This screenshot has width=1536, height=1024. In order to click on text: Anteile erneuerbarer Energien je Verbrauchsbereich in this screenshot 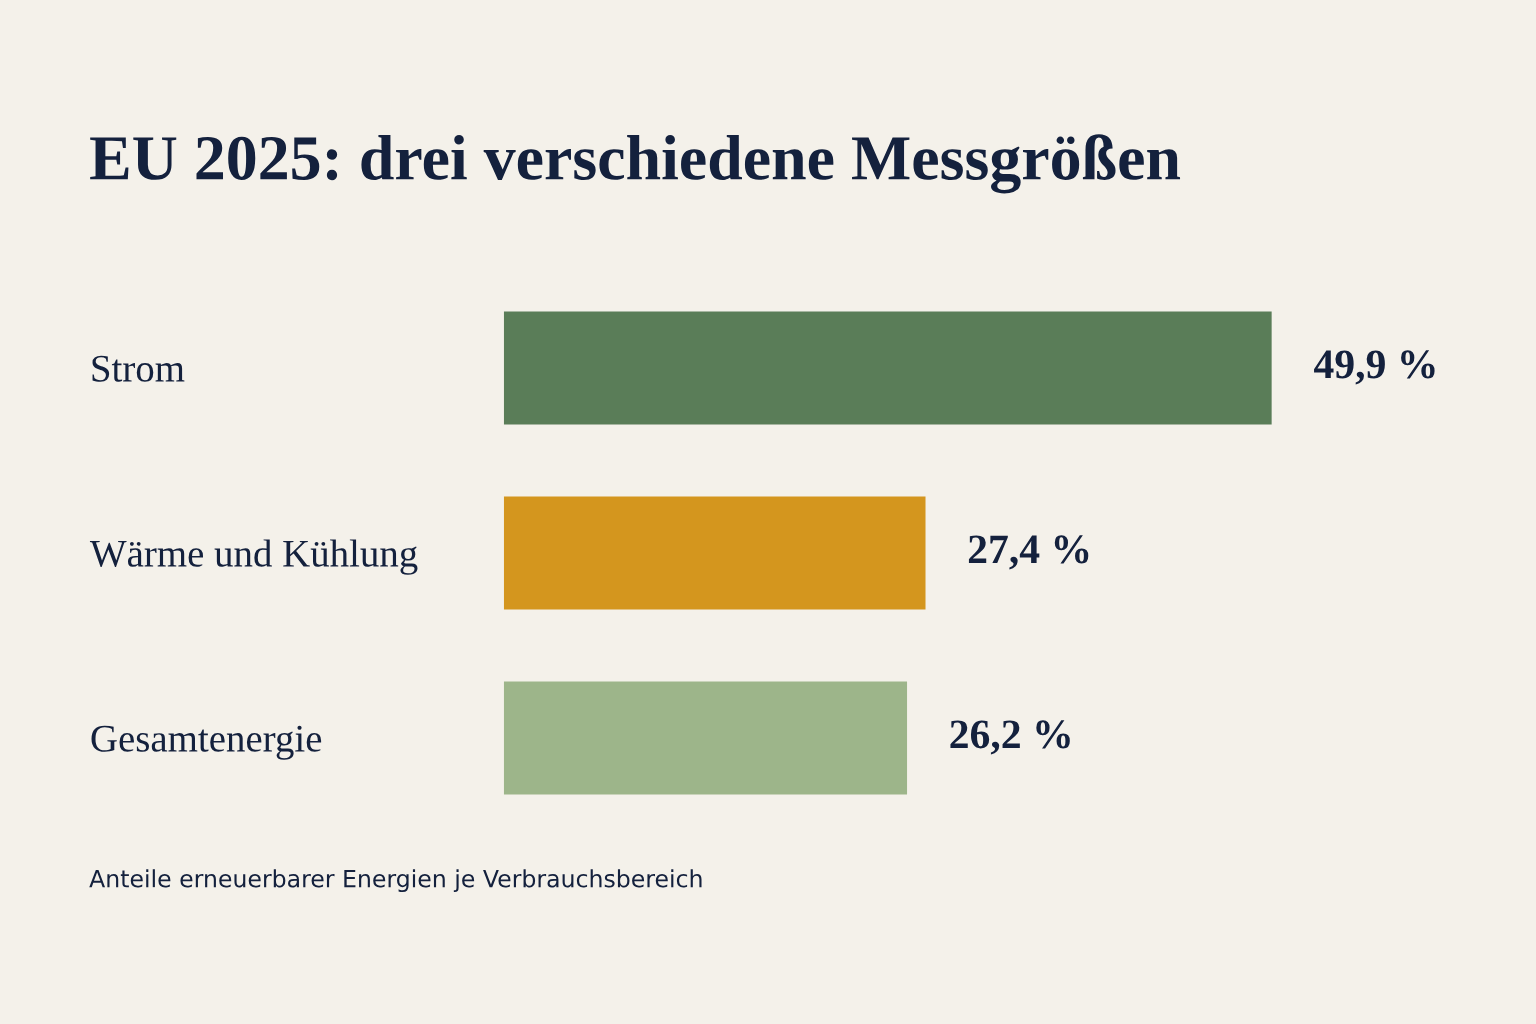, I will do `click(395, 881)`.